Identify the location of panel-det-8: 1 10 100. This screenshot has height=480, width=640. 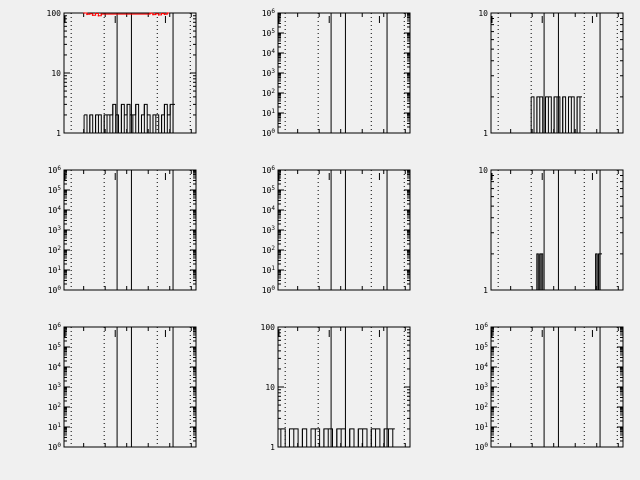
(336, 387).